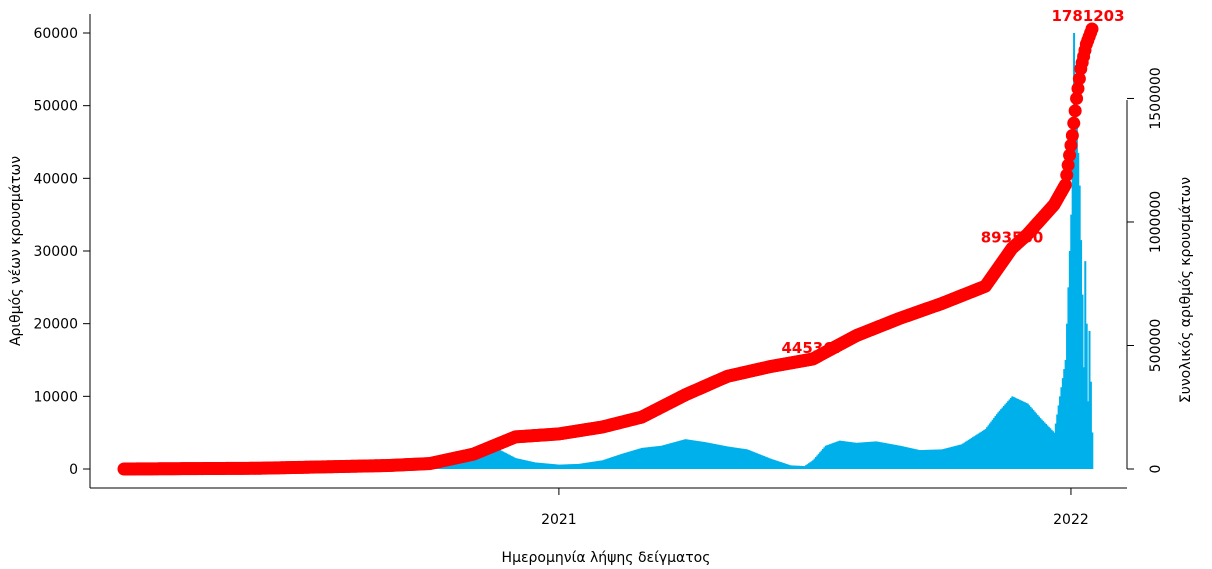 The image size is (1212, 569). What do you see at coordinates (1156, 98) in the screenshot?
I see `right-y-tick-label: 1500000` at bounding box center [1156, 98].